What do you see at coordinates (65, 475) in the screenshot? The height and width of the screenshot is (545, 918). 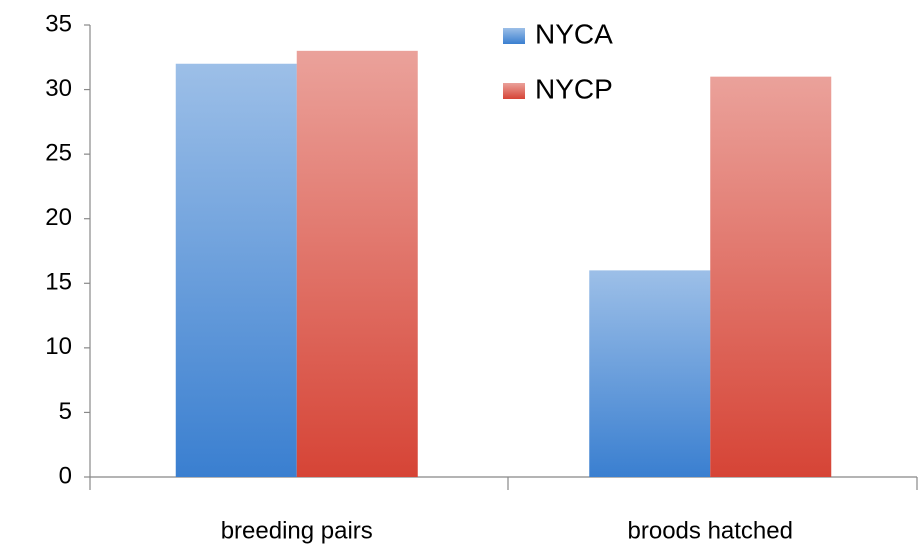 I see `y-tick-label: 0` at bounding box center [65, 475].